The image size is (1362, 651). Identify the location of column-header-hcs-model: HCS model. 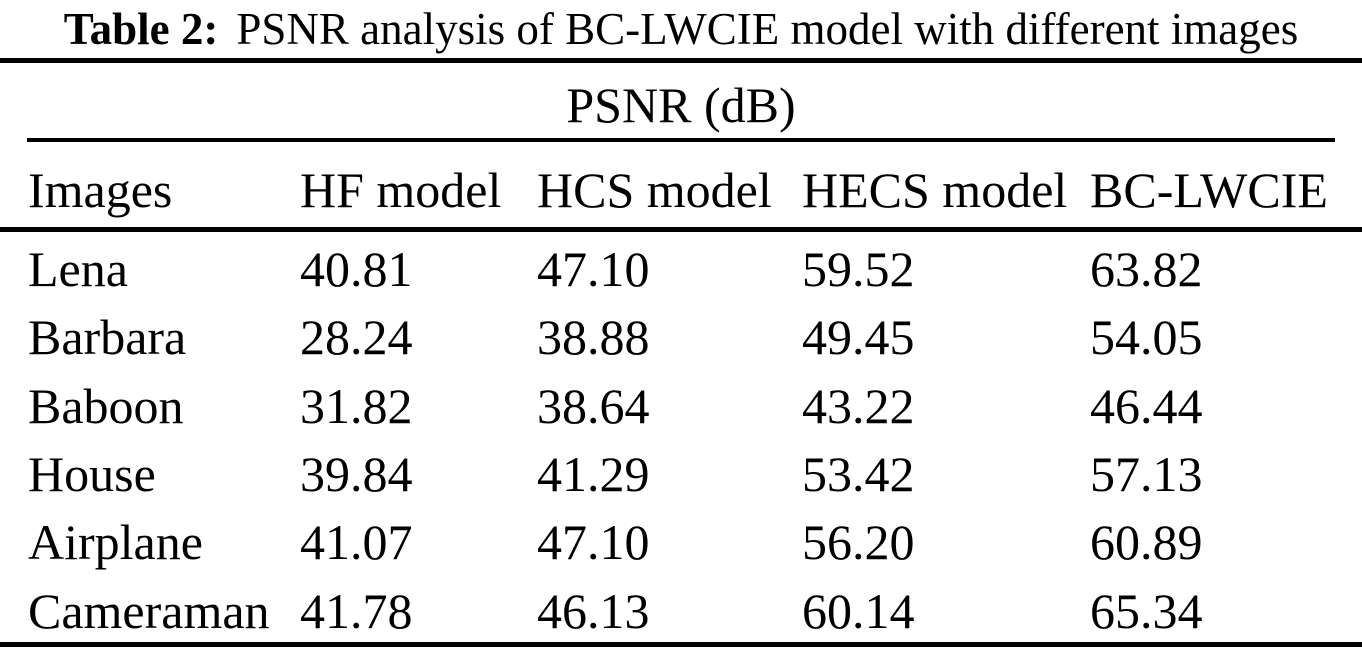
(654, 189).